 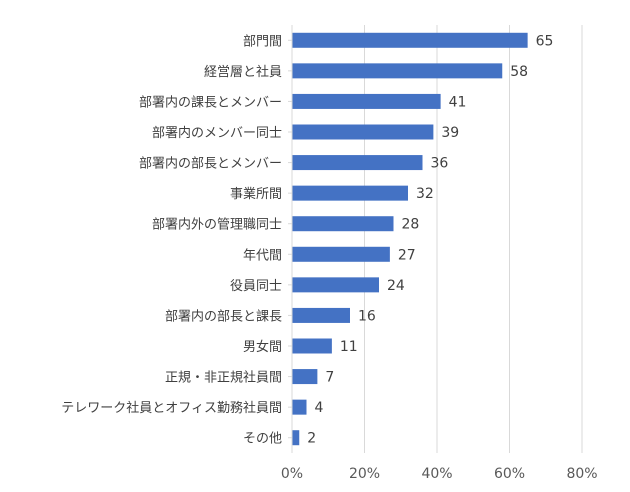 What do you see at coordinates (311, 439) in the screenshot?
I see `data-label: 2` at bounding box center [311, 439].